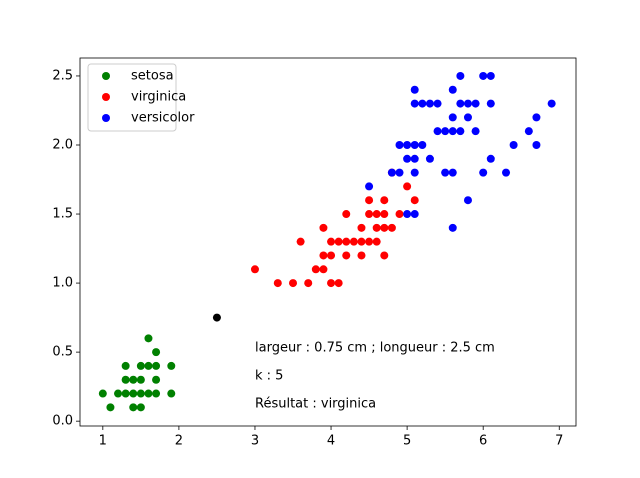 This screenshot has width=640, height=478. What do you see at coordinates (106, 118) in the screenshot?
I see `legend-marker` at bounding box center [106, 118].